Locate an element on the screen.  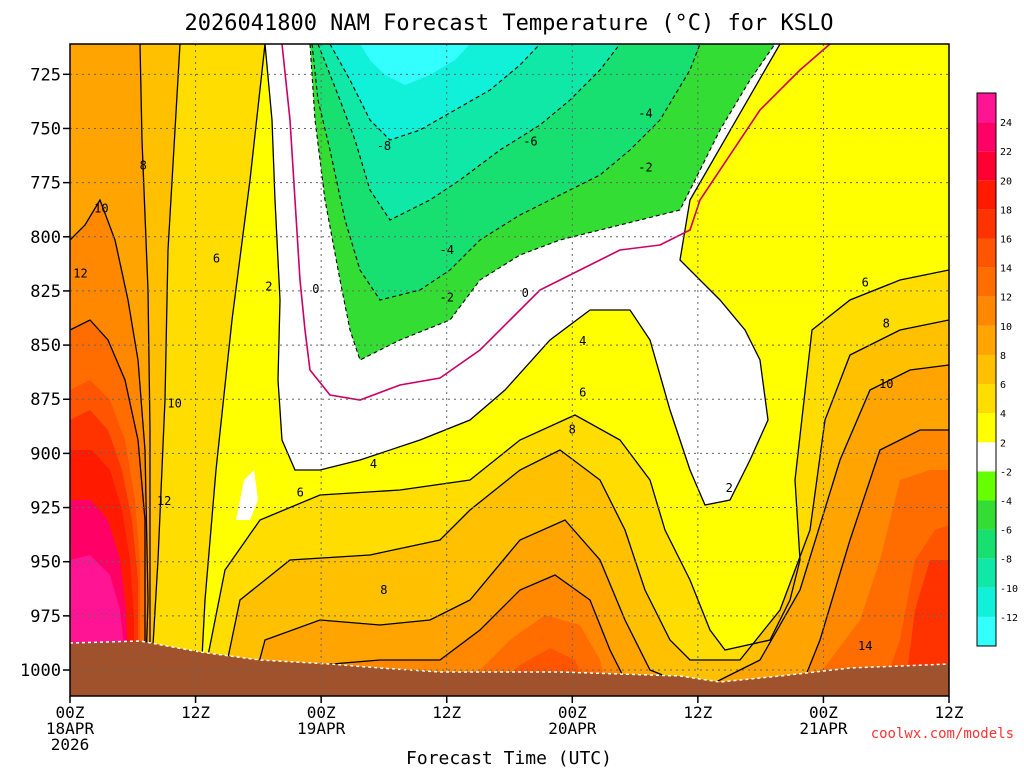
colorbar-tick-label: 12 is located at coordinates (1006, 298).